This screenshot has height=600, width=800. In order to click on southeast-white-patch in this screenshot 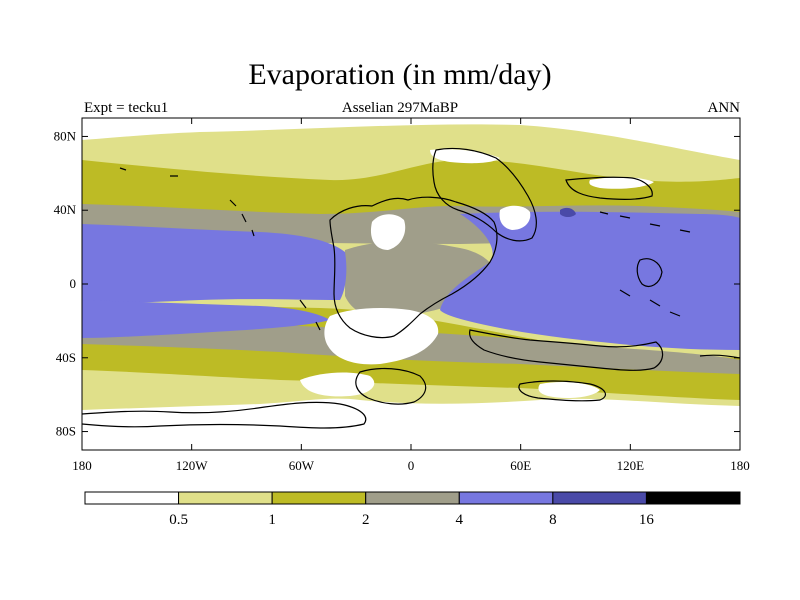, I will do `click(569, 390)`.